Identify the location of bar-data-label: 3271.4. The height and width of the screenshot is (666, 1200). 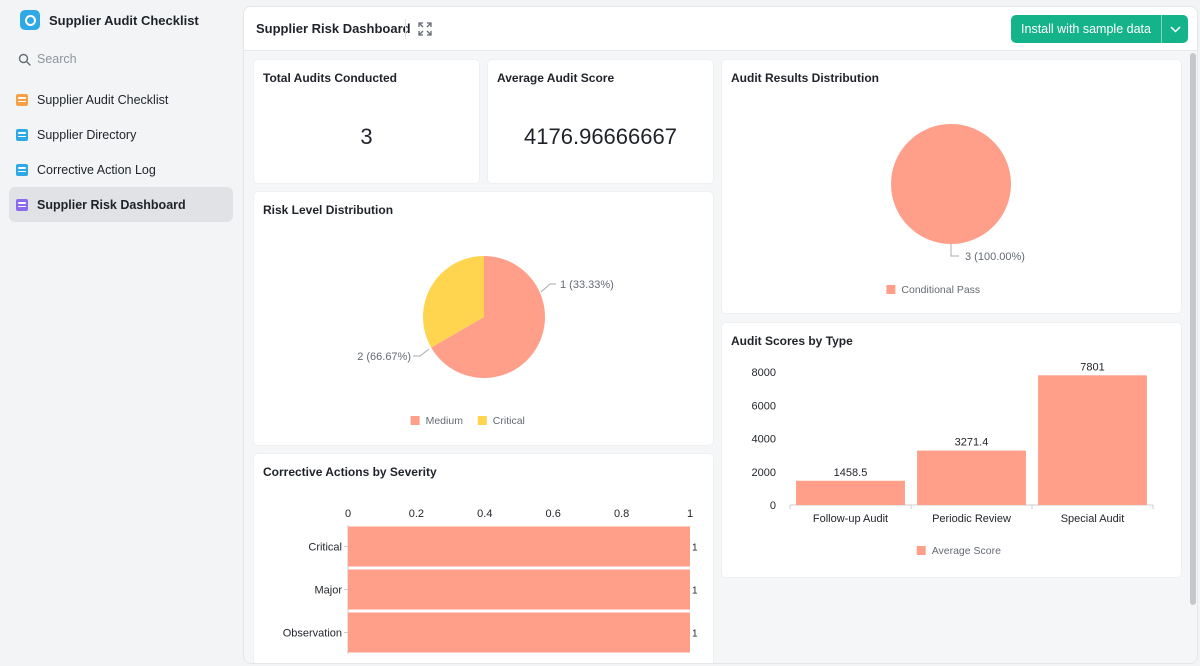
(972, 443).